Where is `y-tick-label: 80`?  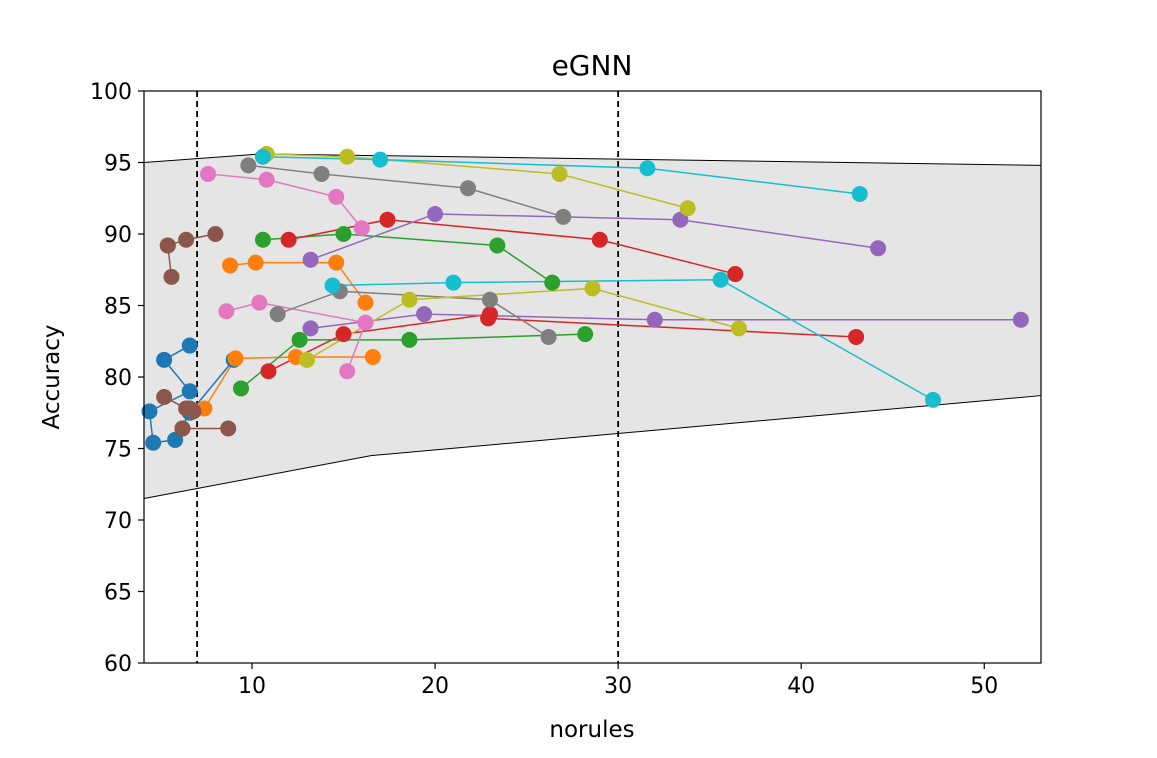 y-tick-label: 80 is located at coordinates (118, 378).